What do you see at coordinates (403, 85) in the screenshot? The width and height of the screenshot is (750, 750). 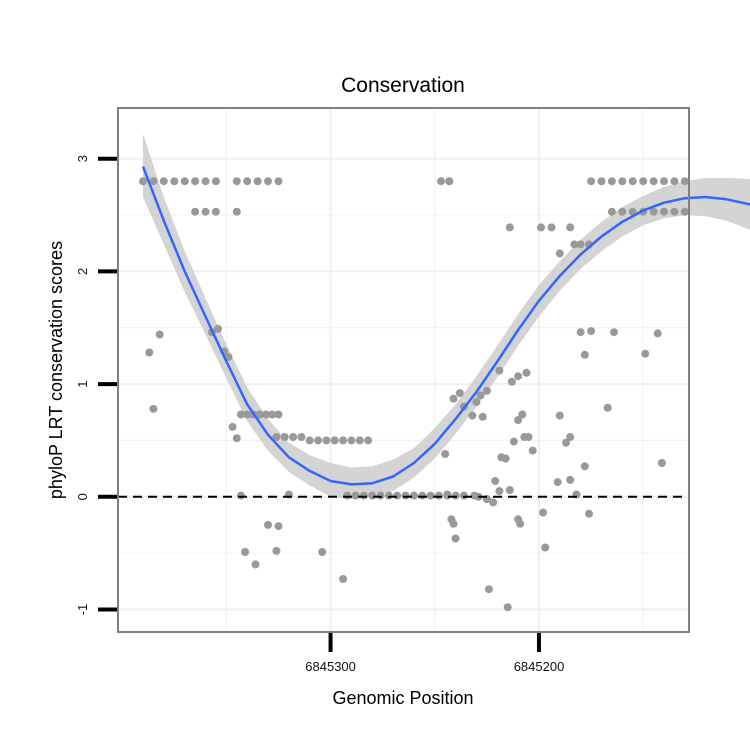 I see `chart-title: Conservation` at bounding box center [403, 85].